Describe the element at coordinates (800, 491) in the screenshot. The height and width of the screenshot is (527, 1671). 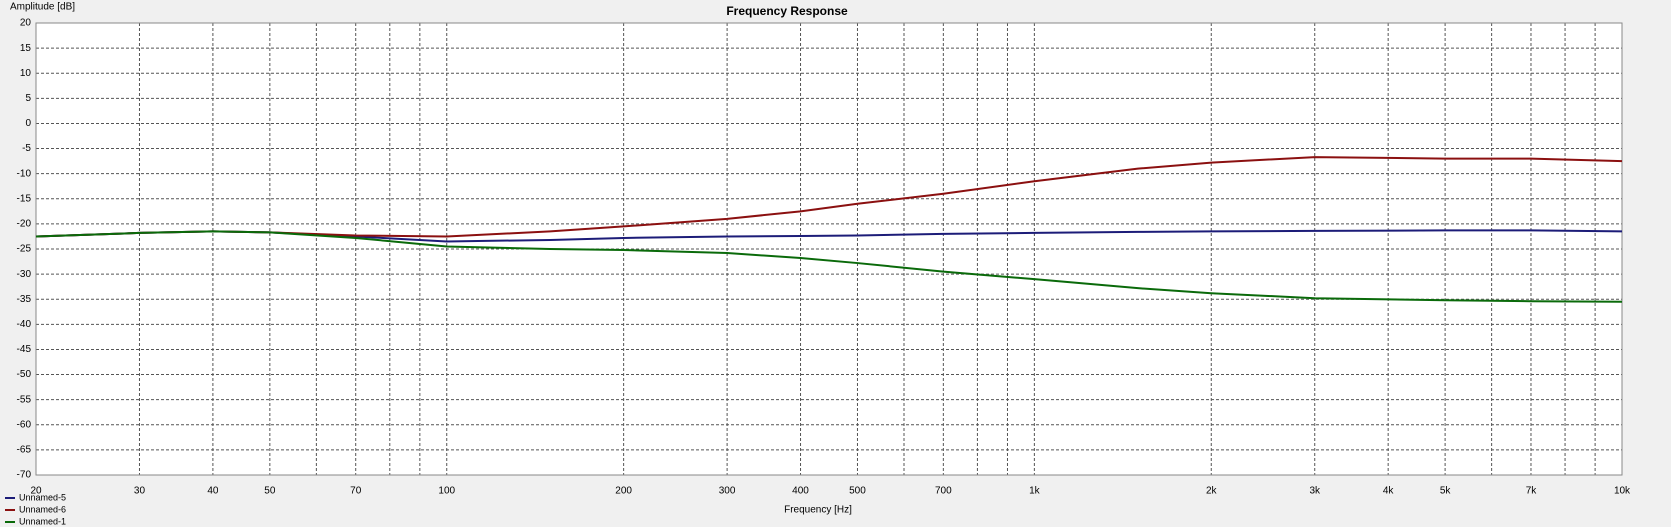
I see `x-tick-label: 400` at that location.